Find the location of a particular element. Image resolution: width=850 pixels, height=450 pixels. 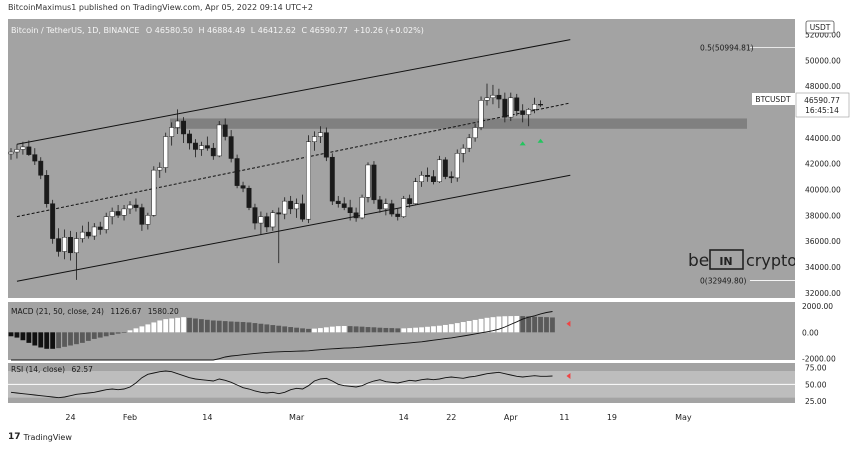

rsi-value: 62.57 is located at coordinates (82, 369).